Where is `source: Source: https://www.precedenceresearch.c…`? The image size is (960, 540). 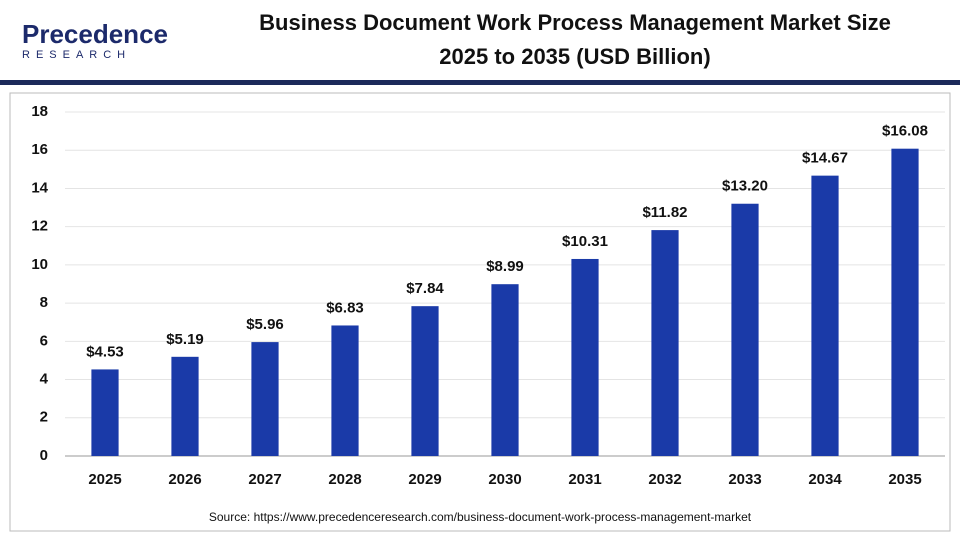 source: Source: https://www.precedenceresearch.c… is located at coordinates (480, 517).